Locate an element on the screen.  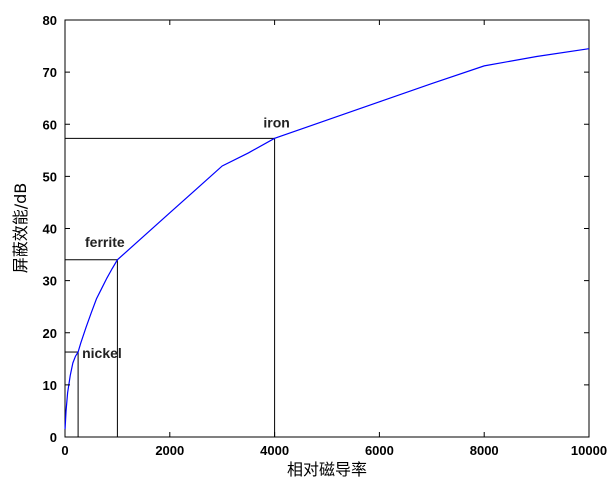
y-tick-label: 20 is located at coordinates (50, 333).